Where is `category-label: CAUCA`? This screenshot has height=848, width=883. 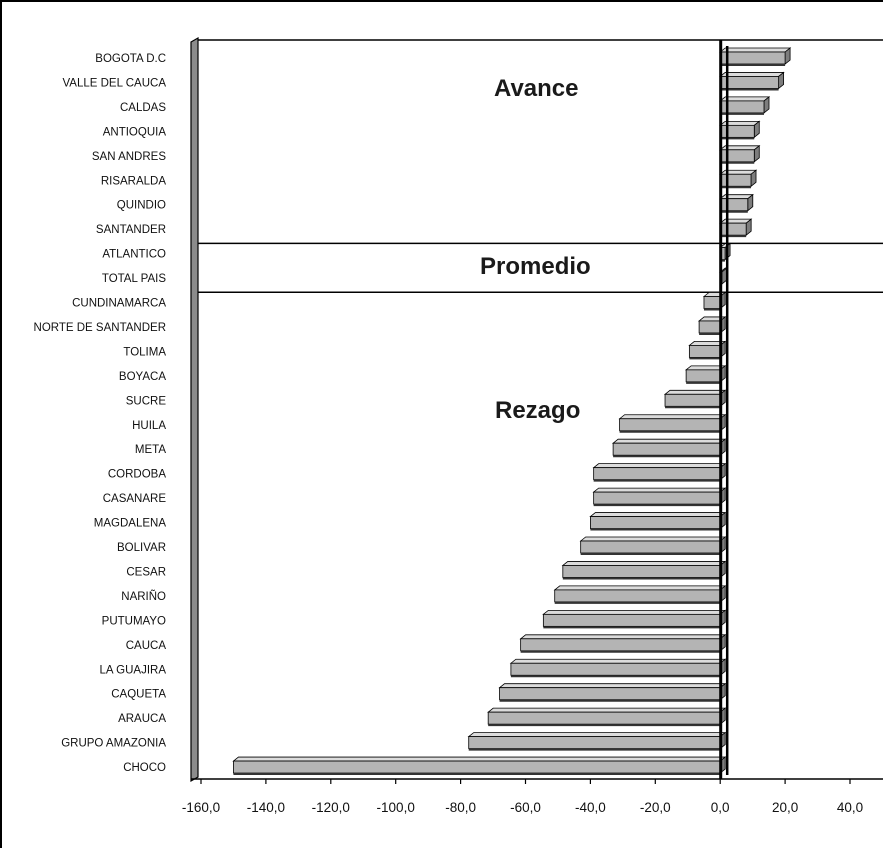
category-label: CAUCA is located at coordinates (146, 646).